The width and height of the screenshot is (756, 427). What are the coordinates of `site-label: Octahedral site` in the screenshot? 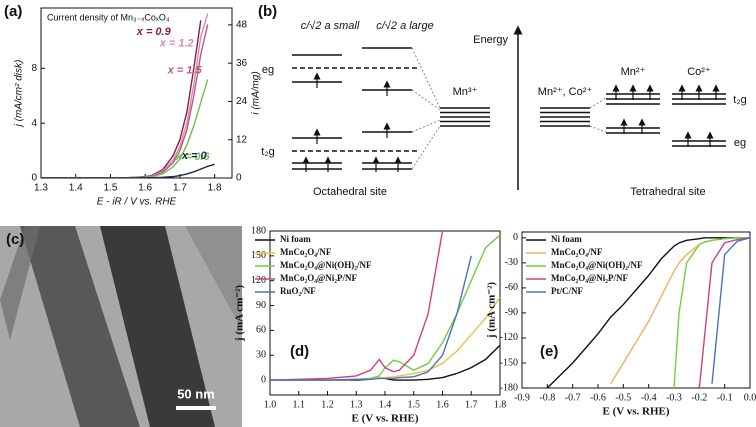 It's located at (350, 192).